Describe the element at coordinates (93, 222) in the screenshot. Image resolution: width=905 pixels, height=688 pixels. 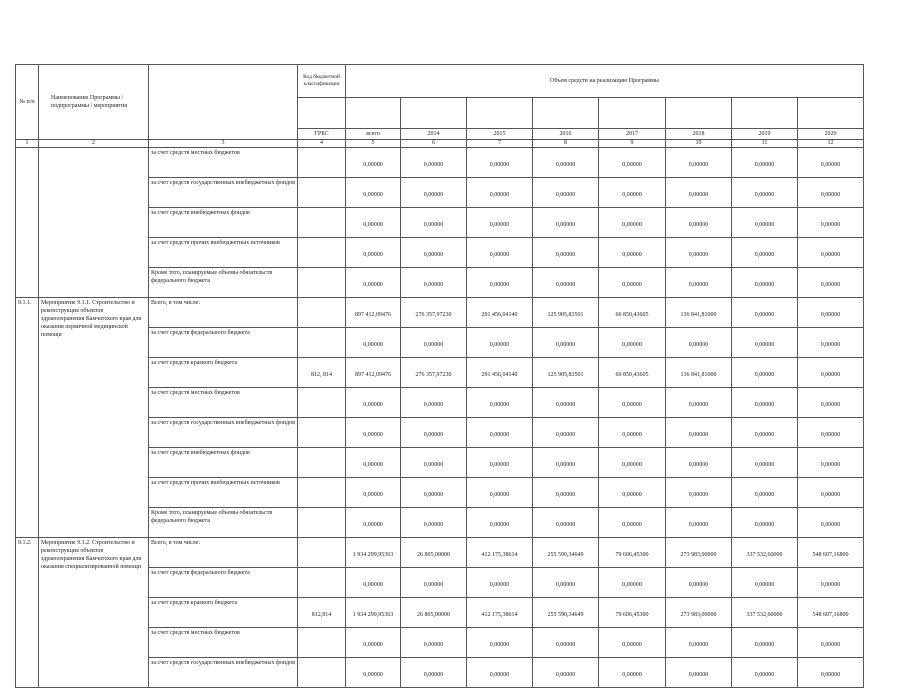
I see `item-name` at that location.